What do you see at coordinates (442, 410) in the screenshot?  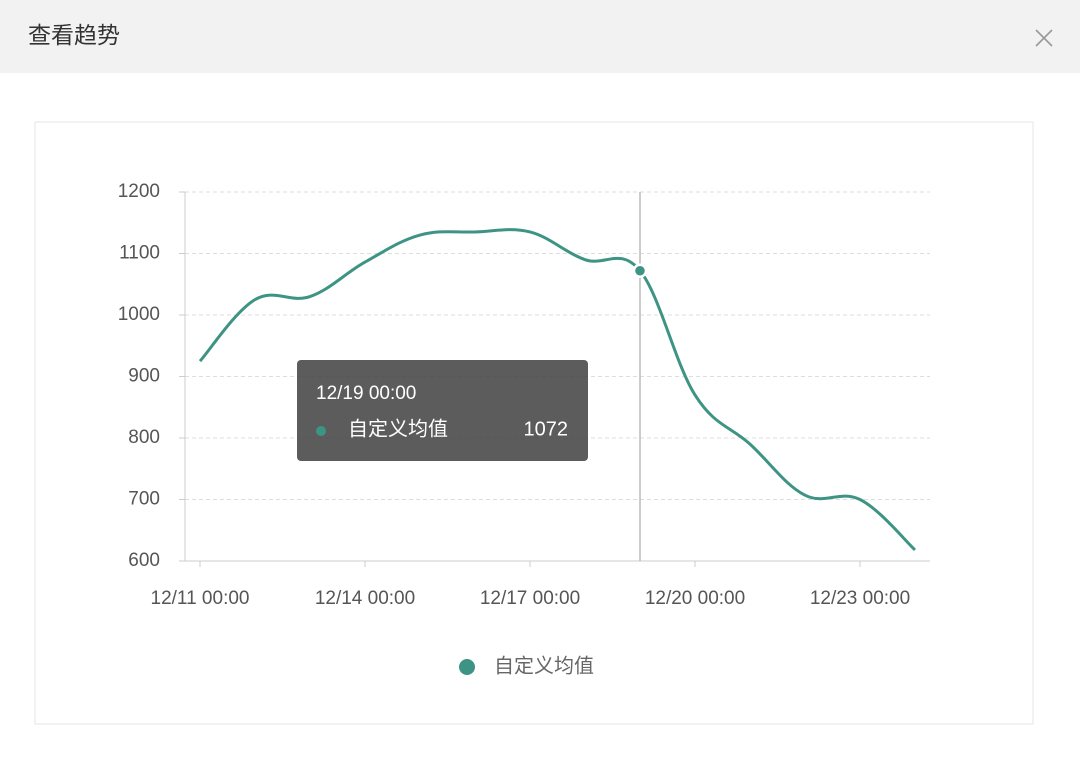 I see `tooltip` at bounding box center [442, 410].